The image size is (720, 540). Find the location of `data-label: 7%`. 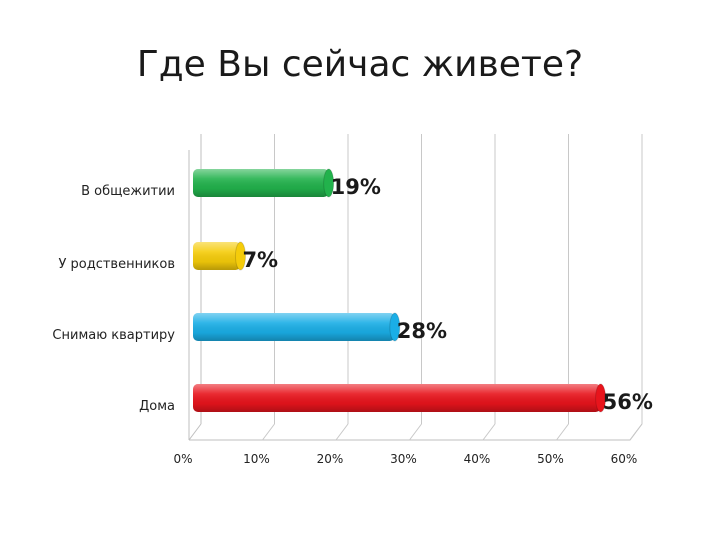

data-label: 7% is located at coordinates (260, 260).